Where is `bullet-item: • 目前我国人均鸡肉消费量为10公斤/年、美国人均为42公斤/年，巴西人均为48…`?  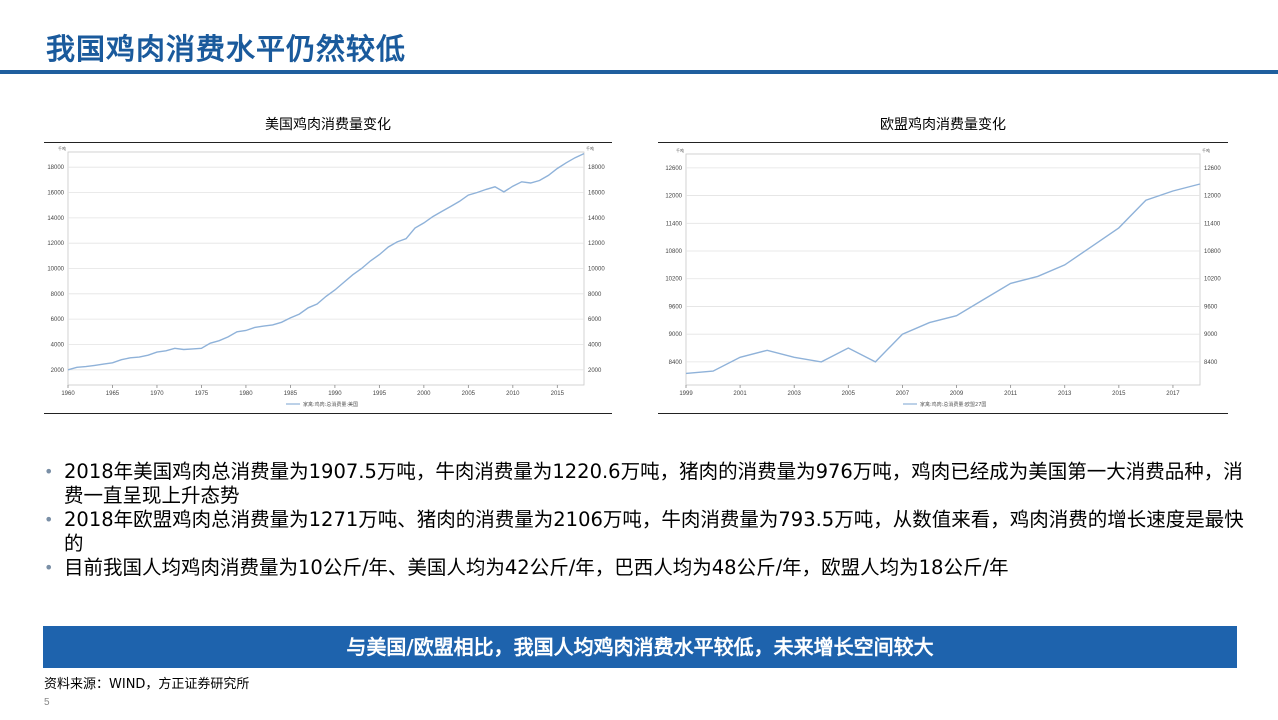 bullet-item: • 目前我国人均鸡肉消费量为10公斤/年、美国人均为42公斤/年，巴西人均为48… is located at coordinates (644, 568).